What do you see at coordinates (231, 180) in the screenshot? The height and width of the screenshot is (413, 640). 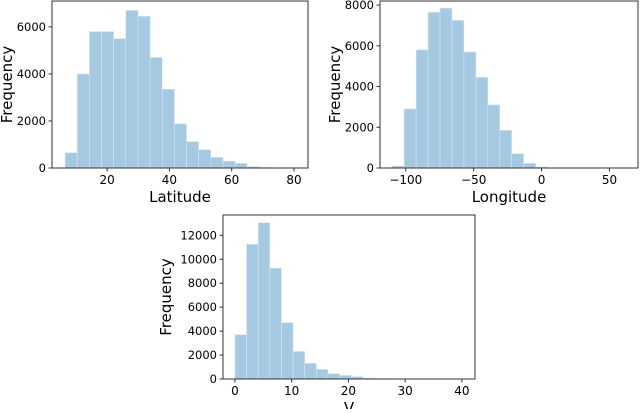 I see `x-tick-label: 60` at bounding box center [231, 180].